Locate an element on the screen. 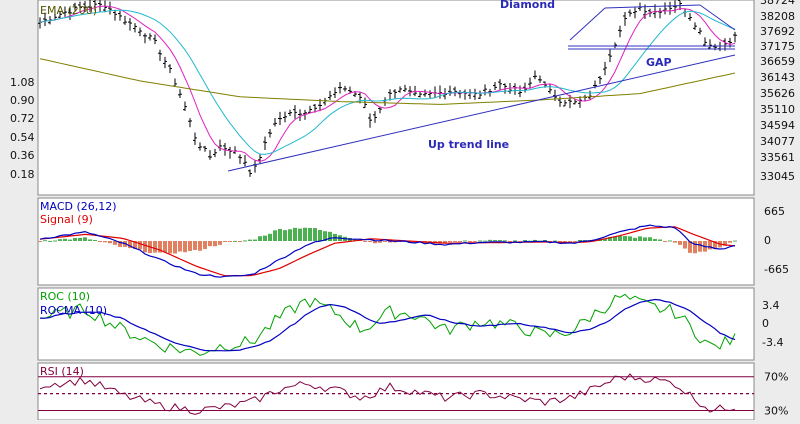 The height and width of the screenshot is (424, 800). roc-axis-tick: -3.4 is located at coordinates (772, 342).